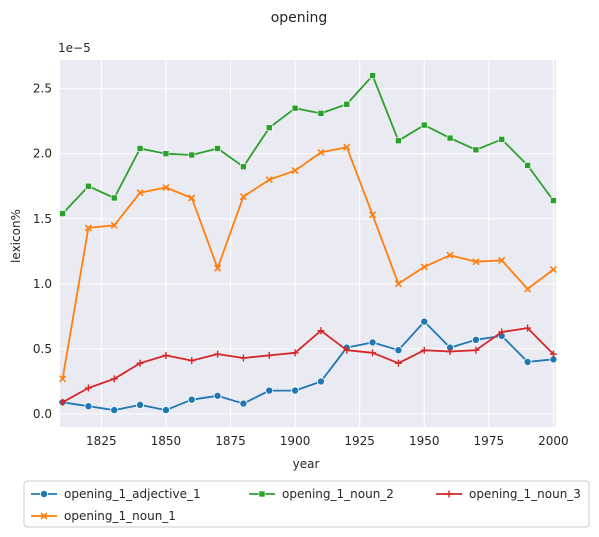 Image resolution: width=599 pixels, height=537 pixels. Describe the element at coordinates (299, 18) in the screenshot. I see `chart-title: opening` at that location.